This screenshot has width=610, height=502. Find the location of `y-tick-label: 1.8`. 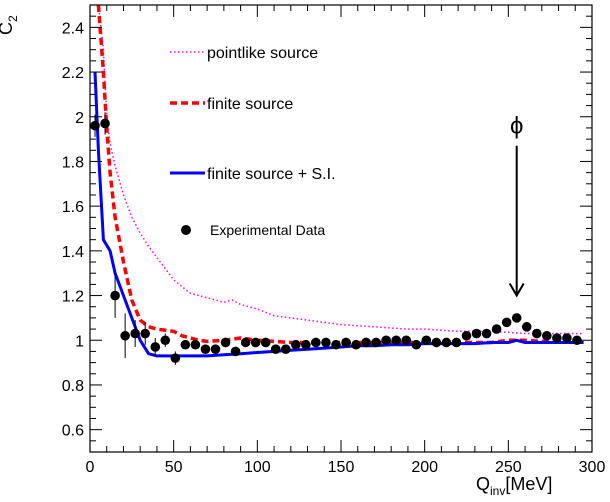

y-tick-label: 1.8 is located at coordinates (73, 162).